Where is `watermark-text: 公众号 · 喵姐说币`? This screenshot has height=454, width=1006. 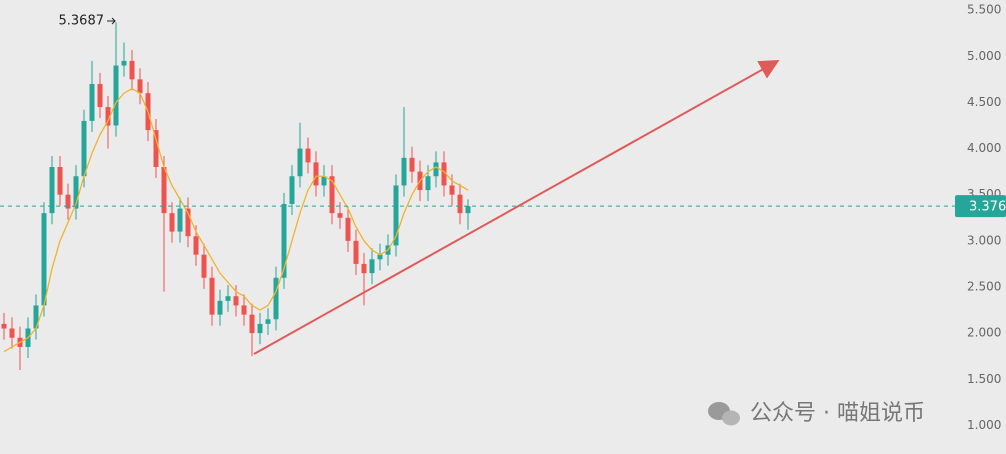 watermark-text: 公众号 · 喵姐说币 is located at coordinates (837, 413).